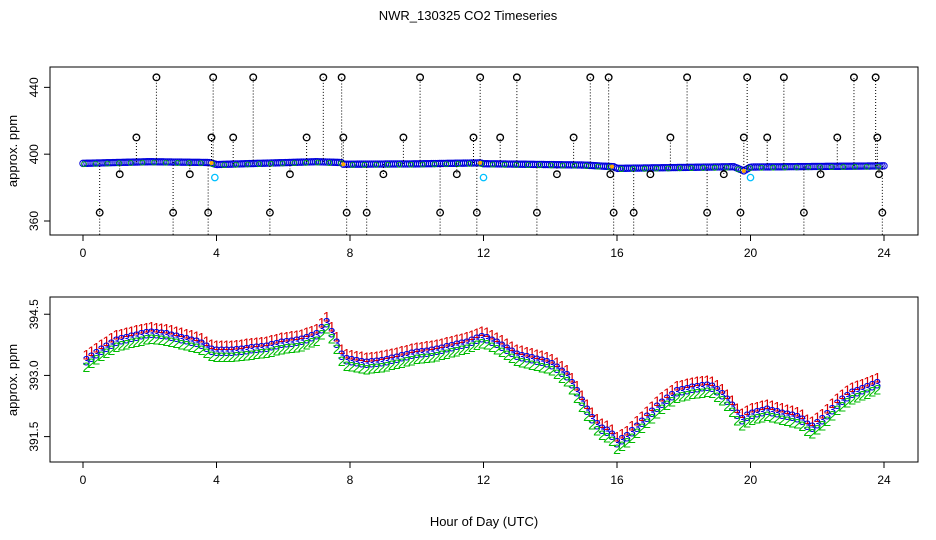  I want to click on top-y-tick-label: 440, so click(34, 87).